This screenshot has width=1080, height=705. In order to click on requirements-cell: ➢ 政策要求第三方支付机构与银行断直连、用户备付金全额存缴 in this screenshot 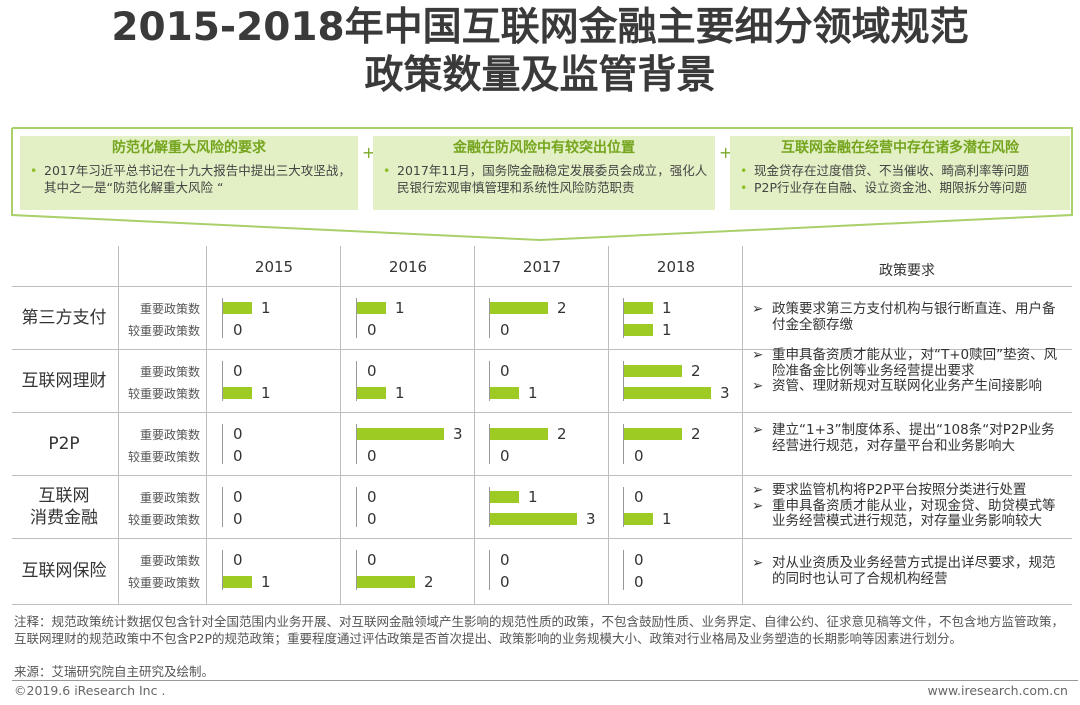, I will do `click(904, 317)`.